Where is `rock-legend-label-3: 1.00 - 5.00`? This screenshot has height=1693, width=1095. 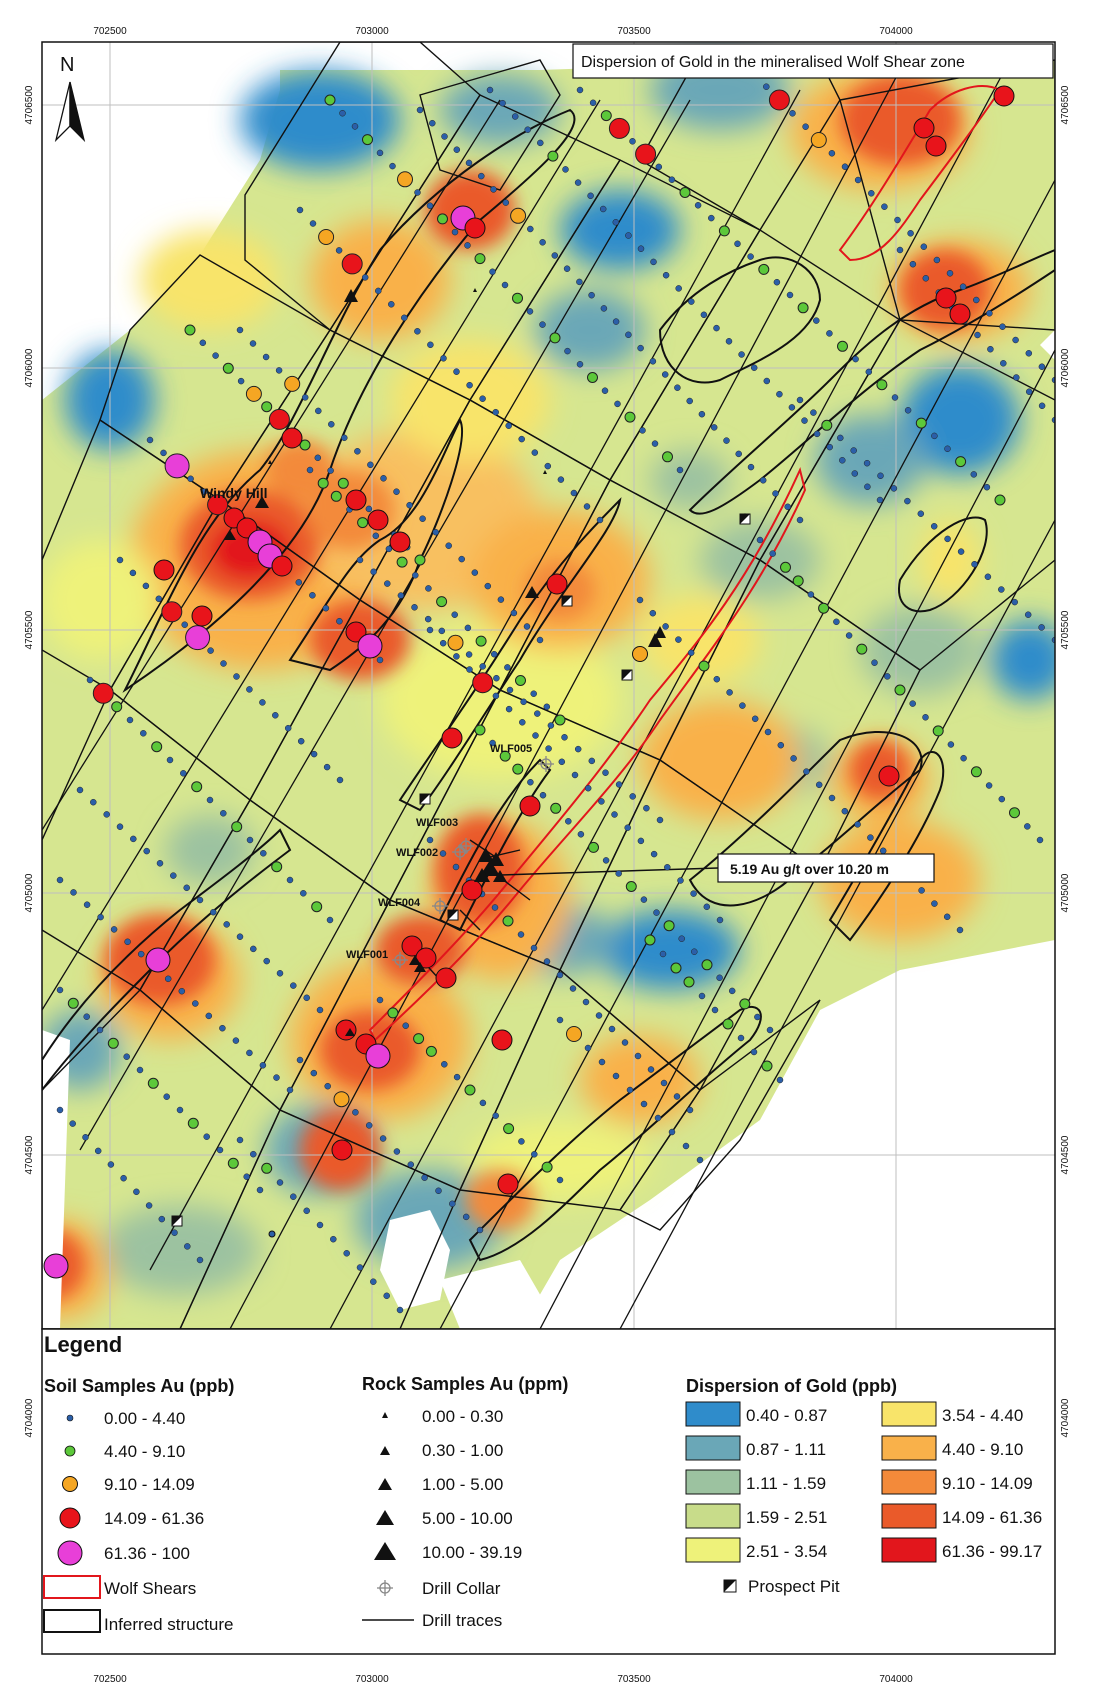 rock-legend-label-3: 1.00 - 5.00 is located at coordinates (462, 1484).